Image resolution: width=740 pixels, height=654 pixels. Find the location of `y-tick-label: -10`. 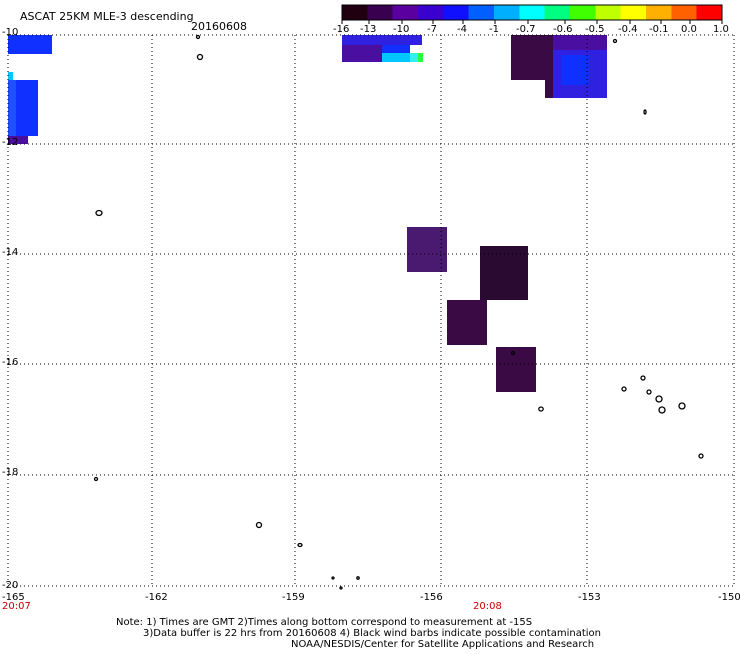

y-tick-label: -10 is located at coordinates (10, 32).